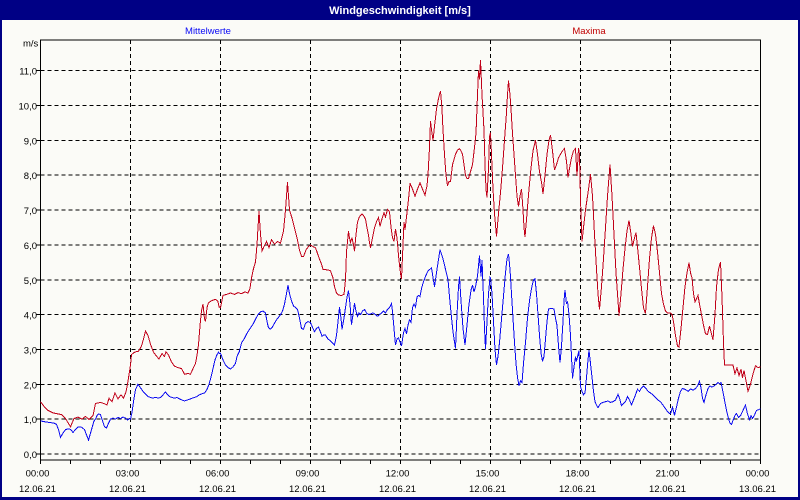 This screenshot has width=800, height=500. What do you see at coordinates (400, 11) in the screenshot?
I see `svg-text: Windgeschwindigkeit [m/s]` at bounding box center [400, 11].